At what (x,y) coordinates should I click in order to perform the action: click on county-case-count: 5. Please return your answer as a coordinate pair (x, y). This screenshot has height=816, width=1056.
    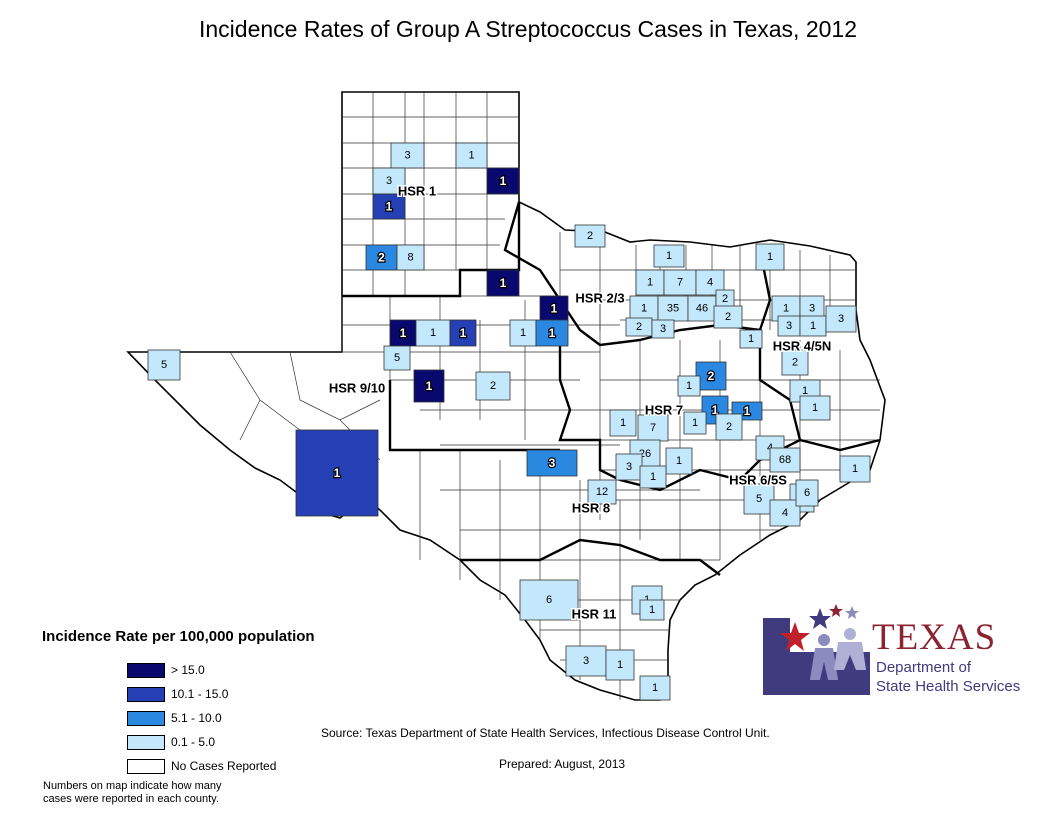
    Looking at the image, I should click on (164, 365).